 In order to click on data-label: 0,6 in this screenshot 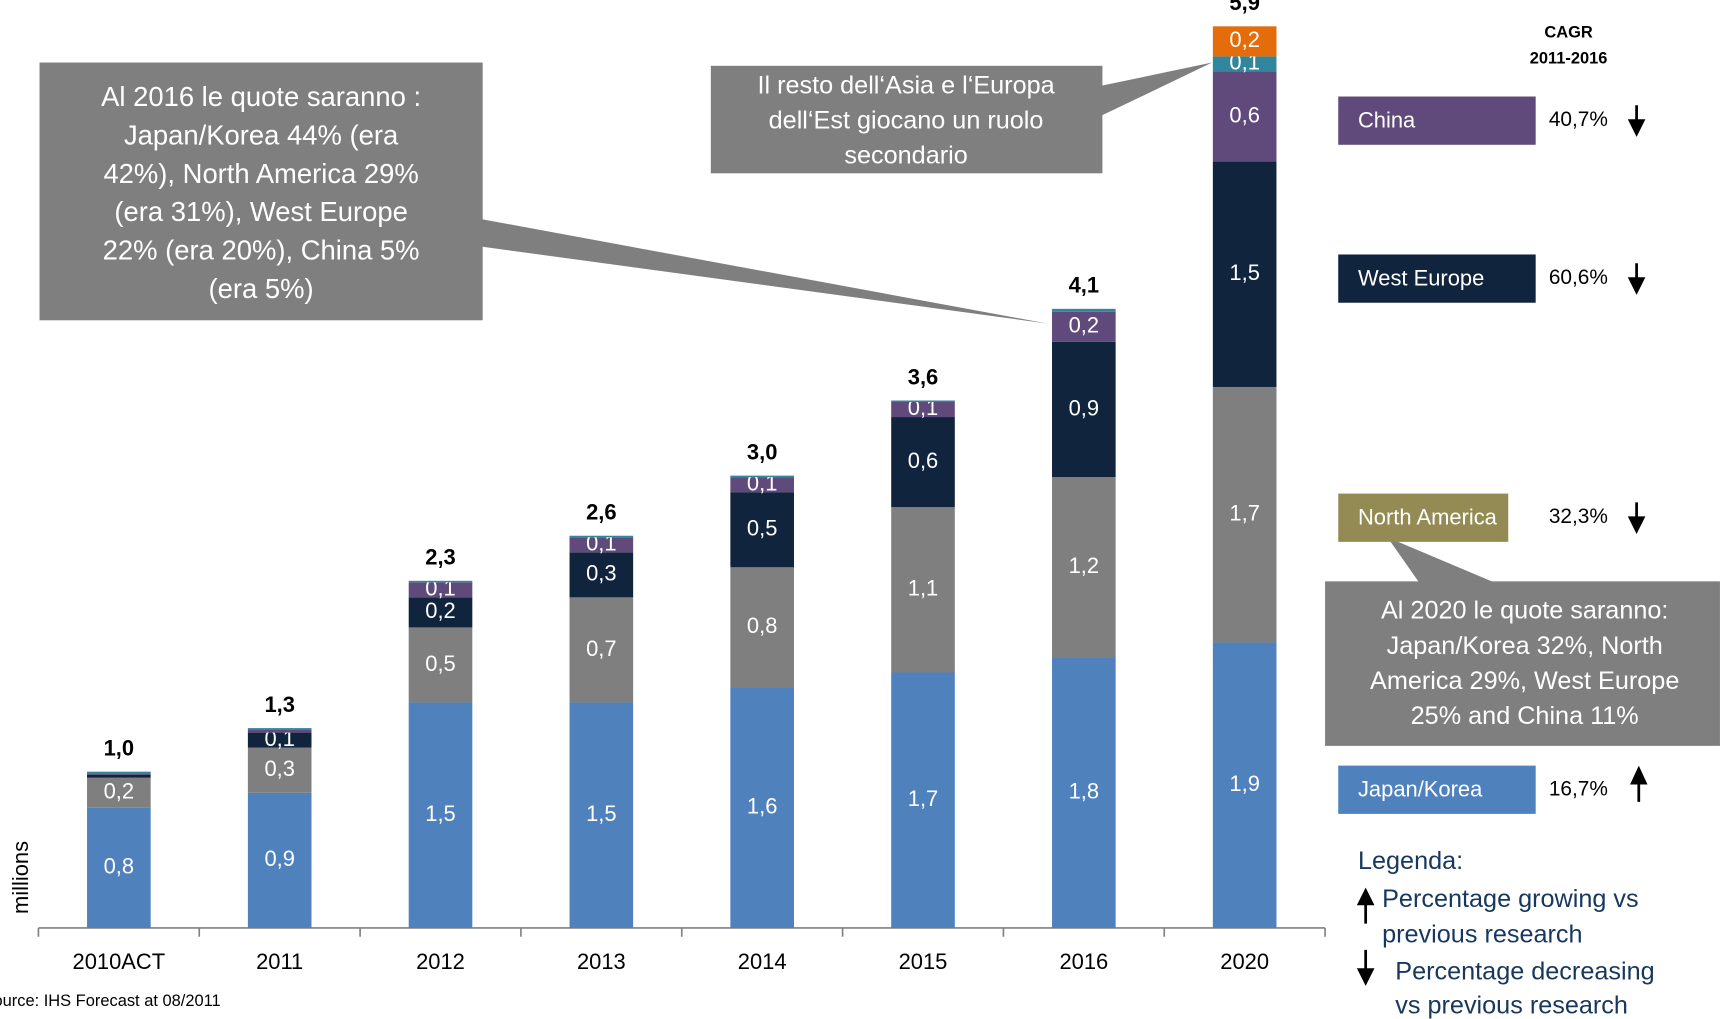, I will do `click(1244, 114)`.